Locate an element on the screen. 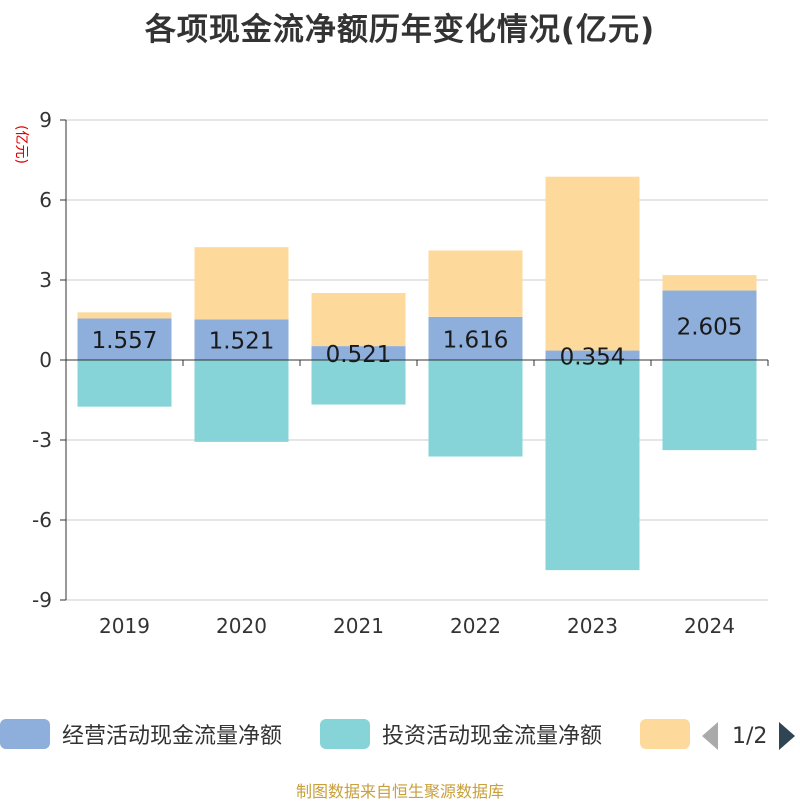 The height and width of the screenshot is (802, 800). bar-series0-2024 is located at coordinates (709, 325).